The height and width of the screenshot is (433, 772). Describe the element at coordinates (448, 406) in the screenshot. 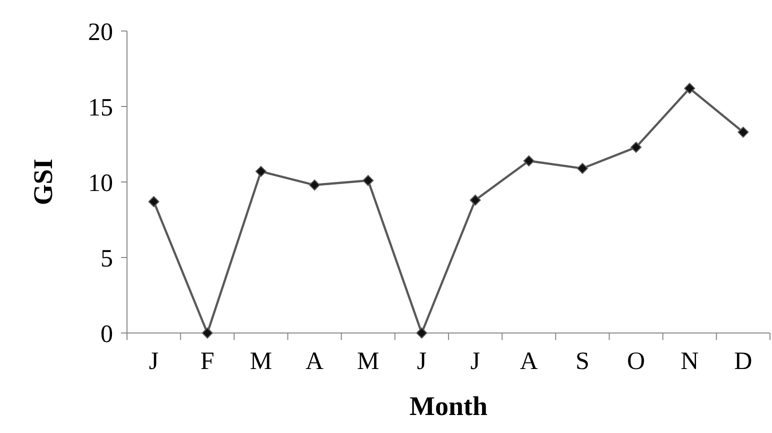

I see `x-axis-title: Month` at that location.